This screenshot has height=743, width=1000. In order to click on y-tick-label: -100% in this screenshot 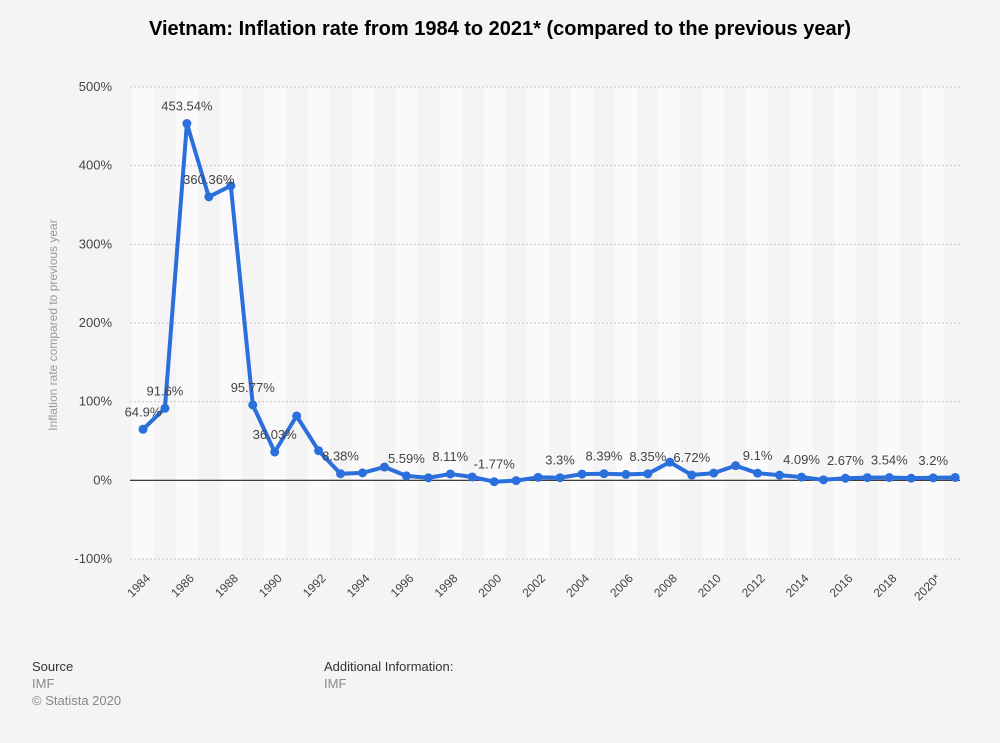, I will do `click(93, 558)`.